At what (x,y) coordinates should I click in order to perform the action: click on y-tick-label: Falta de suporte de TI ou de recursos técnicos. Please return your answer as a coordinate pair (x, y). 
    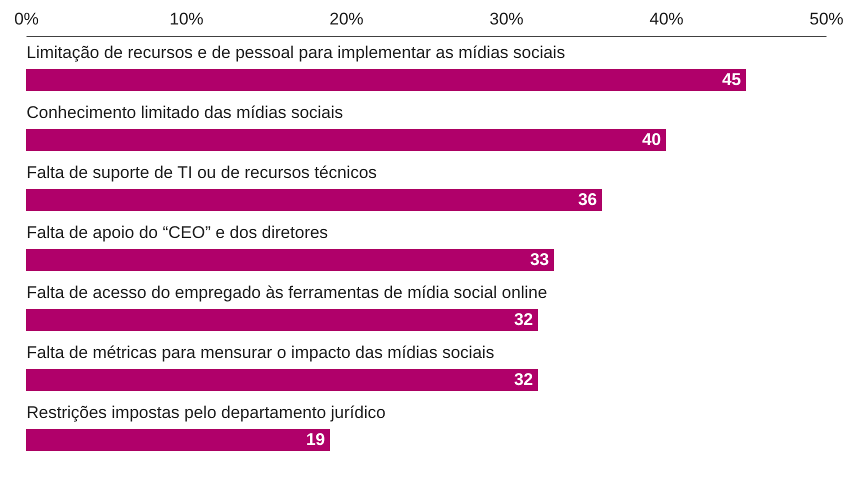
    Looking at the image, I should click on (201, 172).